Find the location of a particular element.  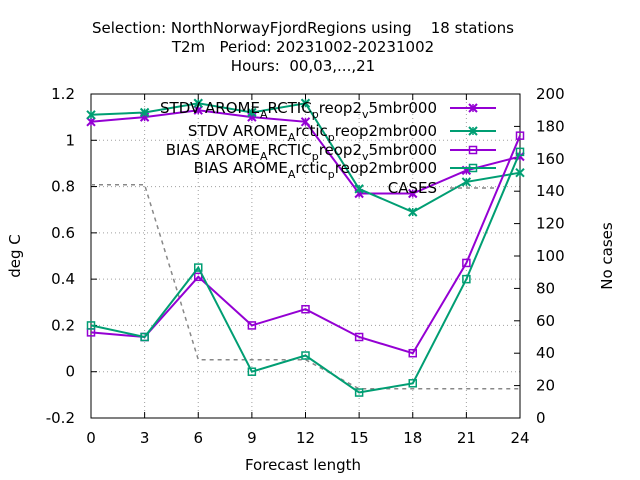

legend-label: STDV AROMEArcticpreop2mbr000 is located at coordinates (312, 133).